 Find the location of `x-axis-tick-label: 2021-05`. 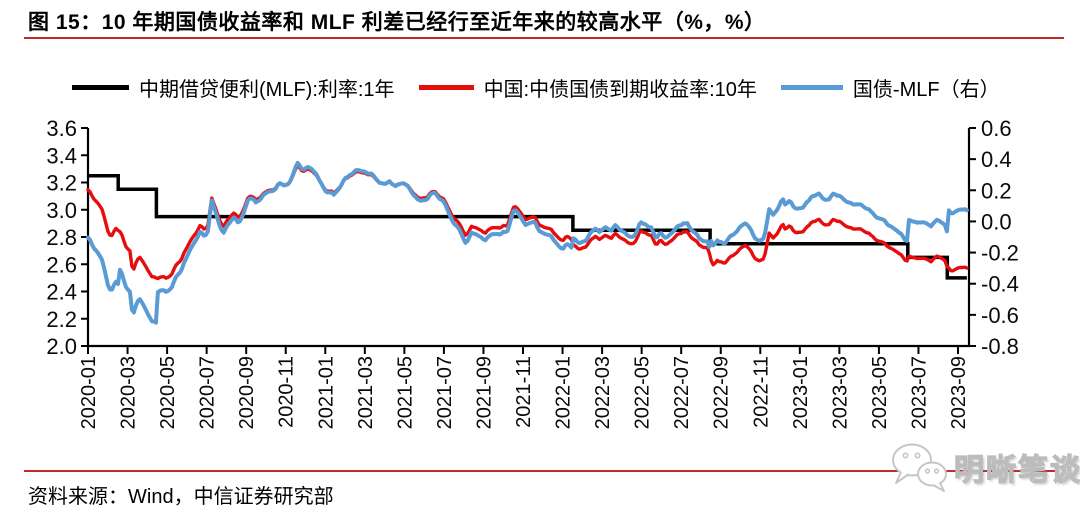

x-axis-tick-label: 2021-05 is located at coordinates (405, 392).